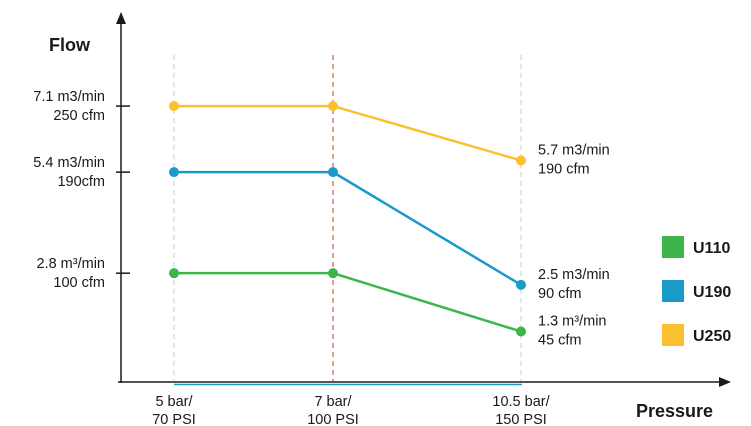 The image size is (751, 426). Describe the element at coordinates (69, 106) in the screenshot. I see `y-tick-label: 7.1 m3/min 250 cfm` at that location.